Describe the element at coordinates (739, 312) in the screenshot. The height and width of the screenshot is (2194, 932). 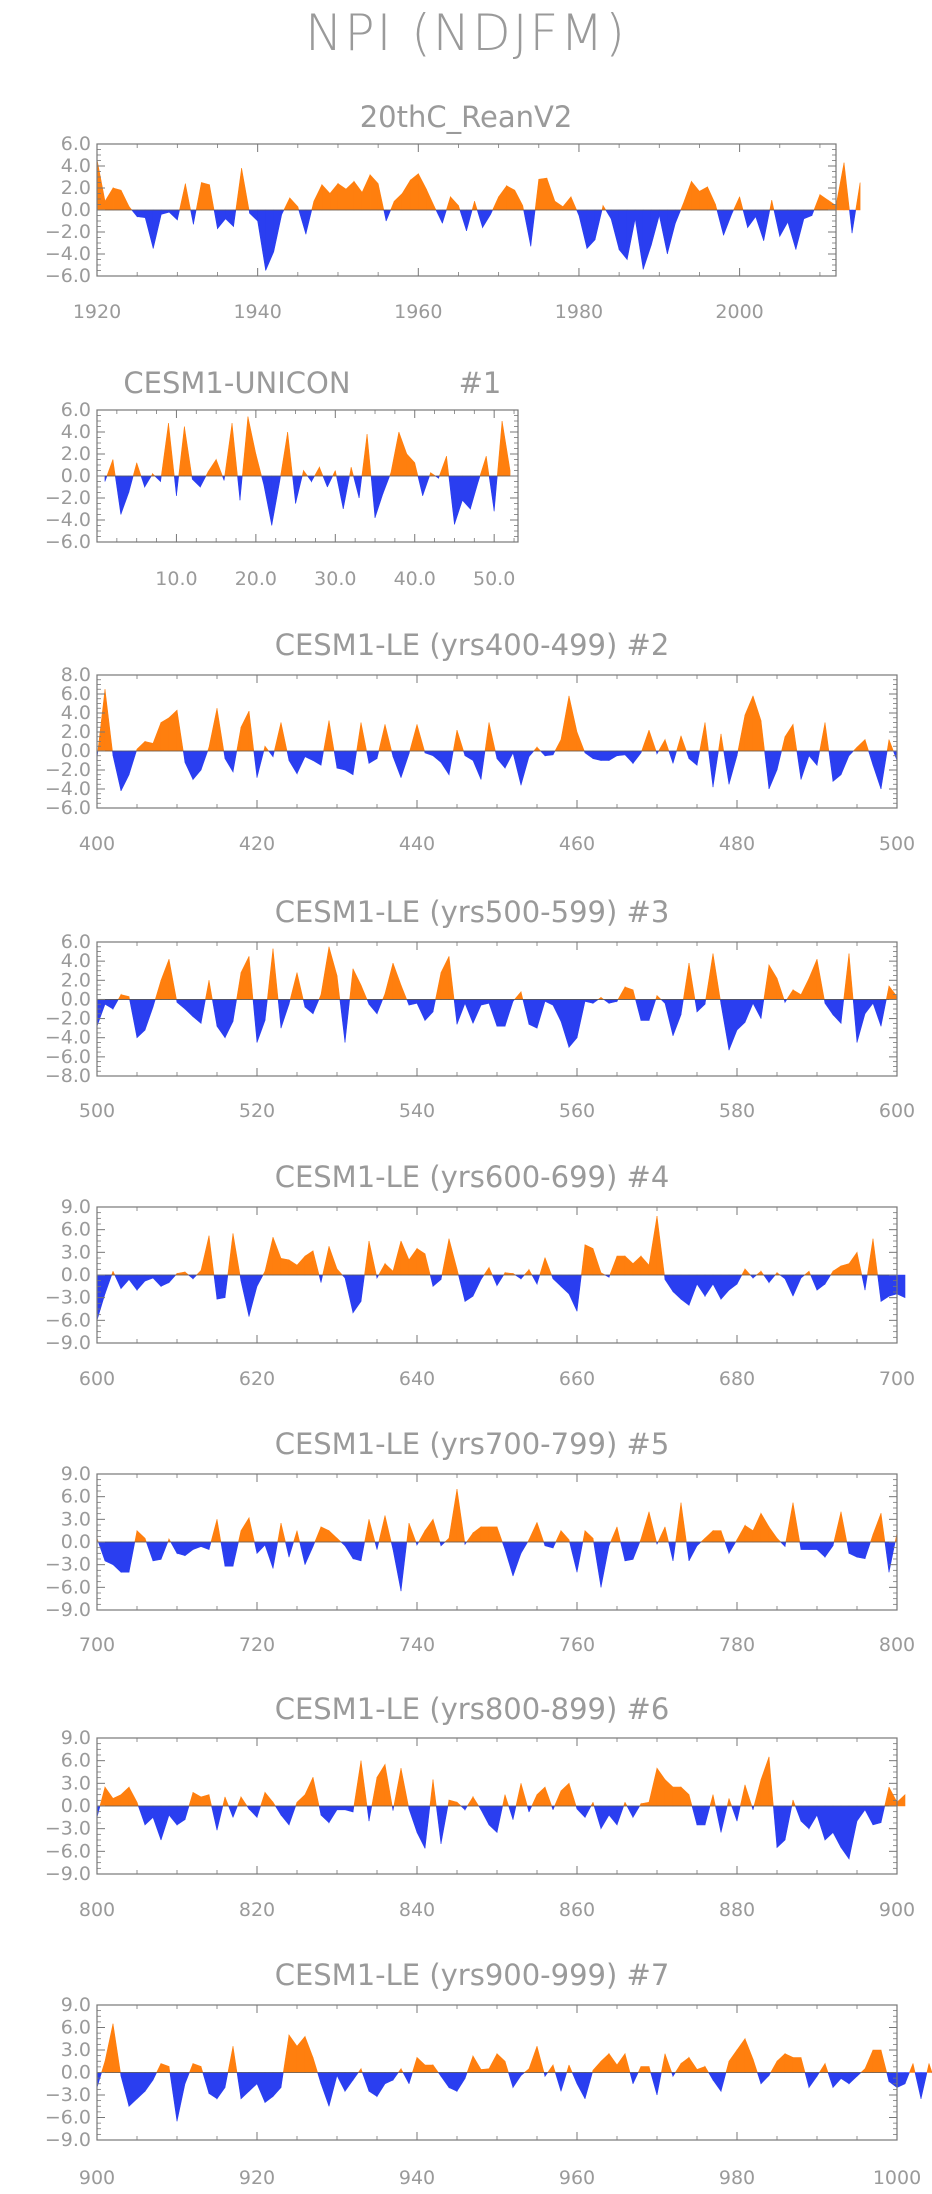
I see `x-tick-label: 2000` at that location.